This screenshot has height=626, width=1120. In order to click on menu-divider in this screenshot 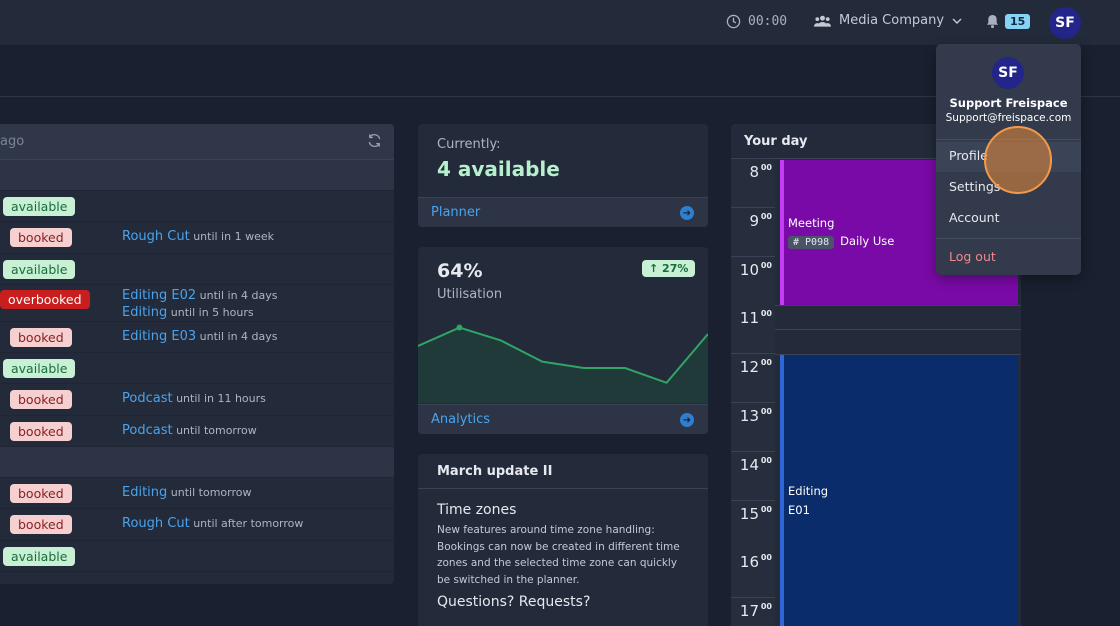, I will do `click(1008, 238)`.